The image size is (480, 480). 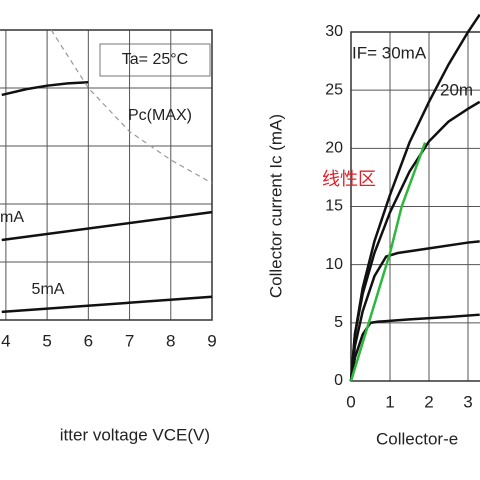 What do you see at coordinates (46, 340) in the screenshot?
I see `x-tick-label: 5` at bounding box center [46, 340].